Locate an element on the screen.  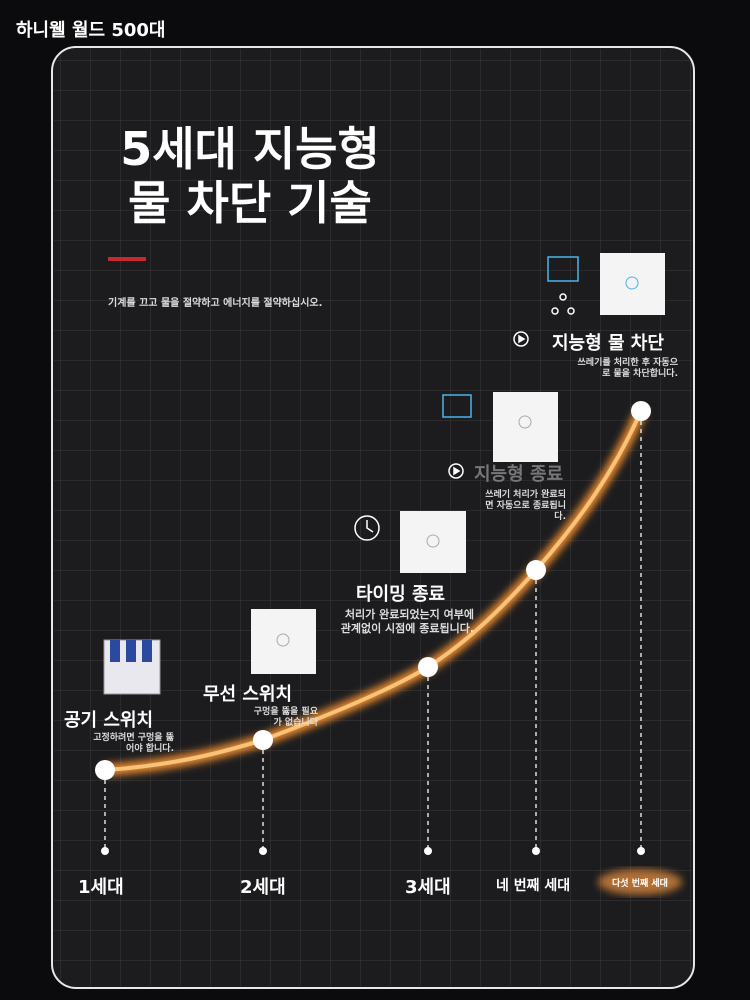
accent-bar is located at coordinates (127, 259).